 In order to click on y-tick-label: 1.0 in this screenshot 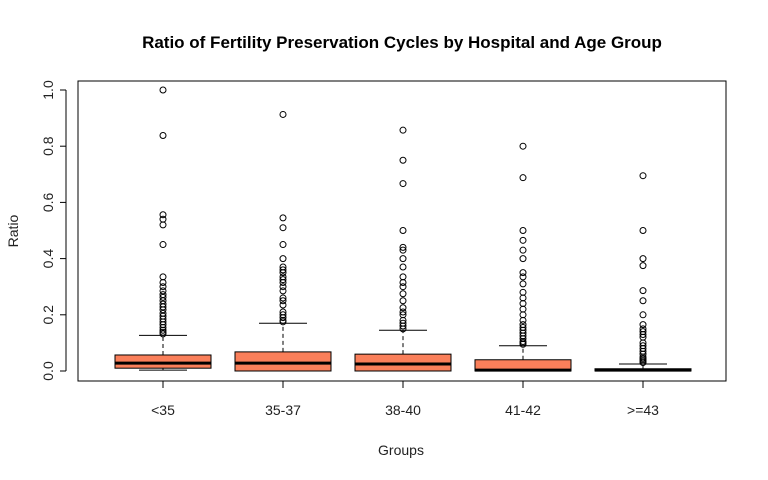, I will do `click(48, 90)`.